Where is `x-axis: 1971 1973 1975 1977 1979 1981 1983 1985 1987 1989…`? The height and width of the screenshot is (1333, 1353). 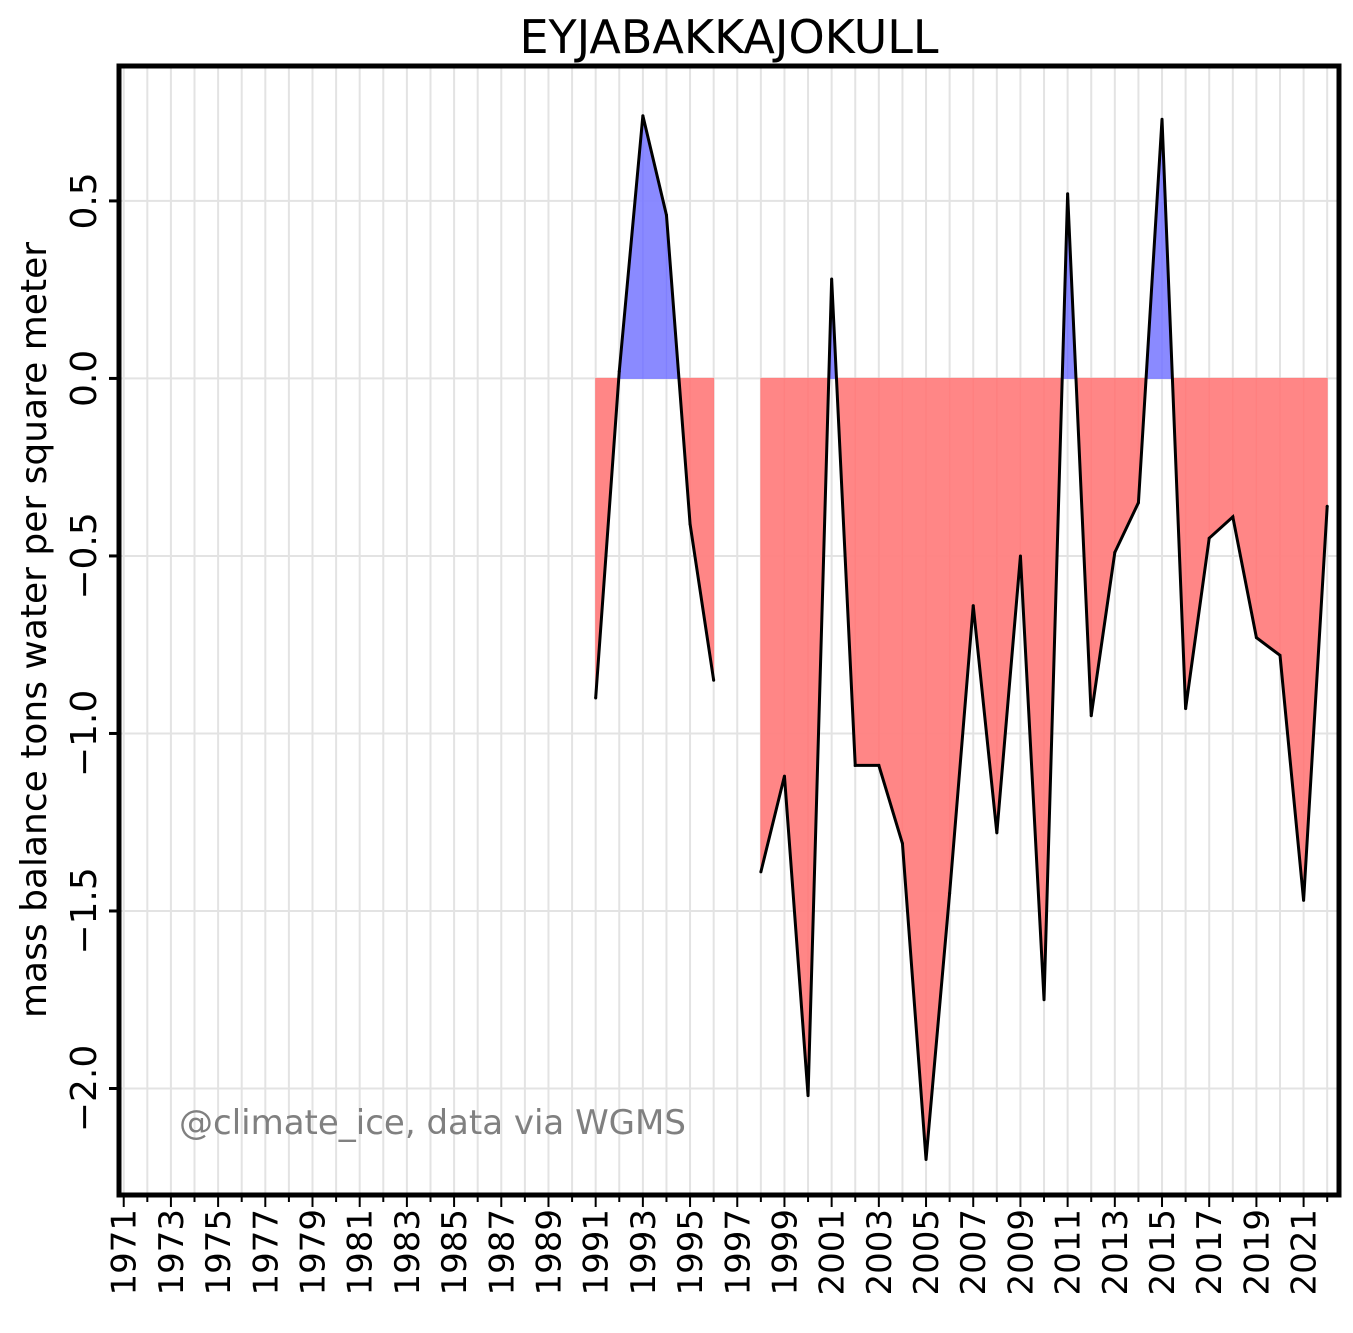
x-axis: 1971 1973 1975 1977 1979 1981 1983 1985 1987 1989… is located at coordinates (717, 1245).